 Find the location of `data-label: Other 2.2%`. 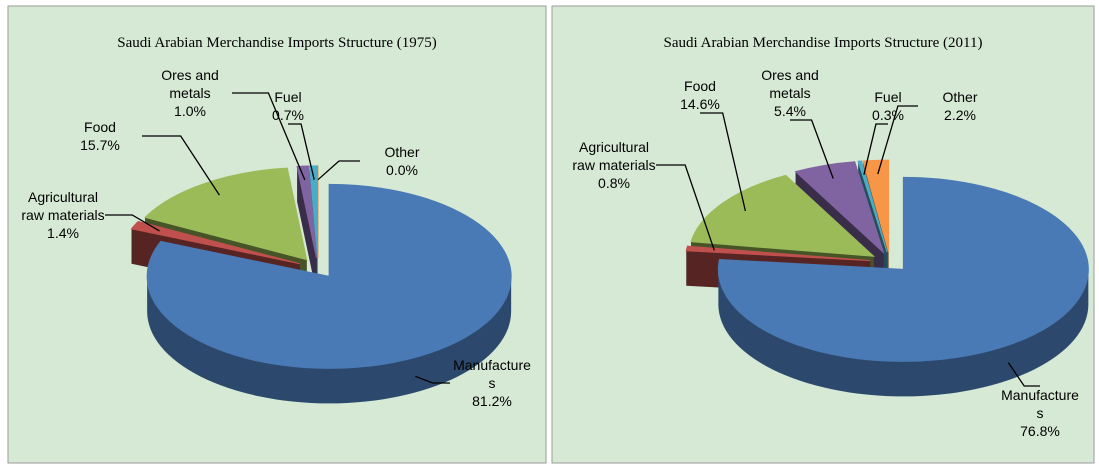

data-label: Other 2.2% is located at coordinates (960, 106).